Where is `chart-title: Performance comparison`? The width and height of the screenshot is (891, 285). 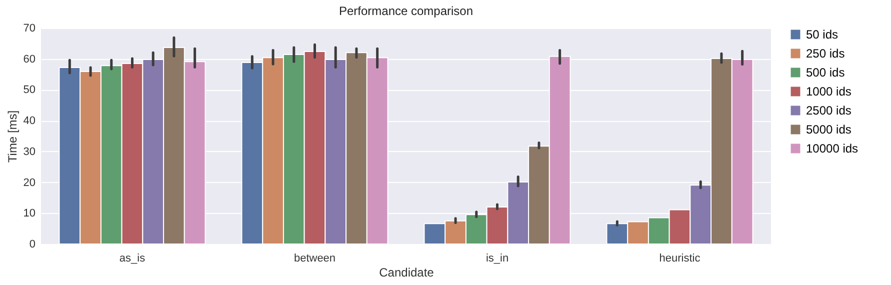 chart-title: Performance comparison is located at coordinates (406, 11).